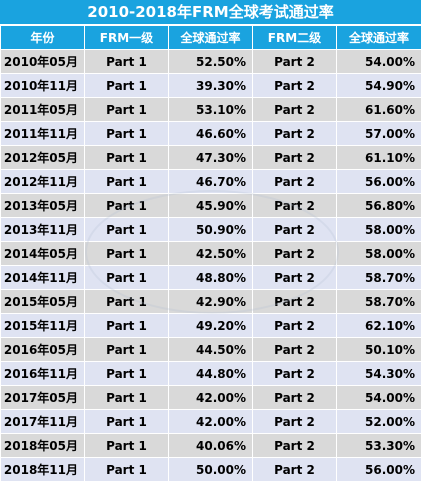 The width and height of the screenshot is (421, 482). What do you see at coordinates (43, 158) in the screenshot?
I see `cell-year: 2012年05月` at bounding box center [43, 158].